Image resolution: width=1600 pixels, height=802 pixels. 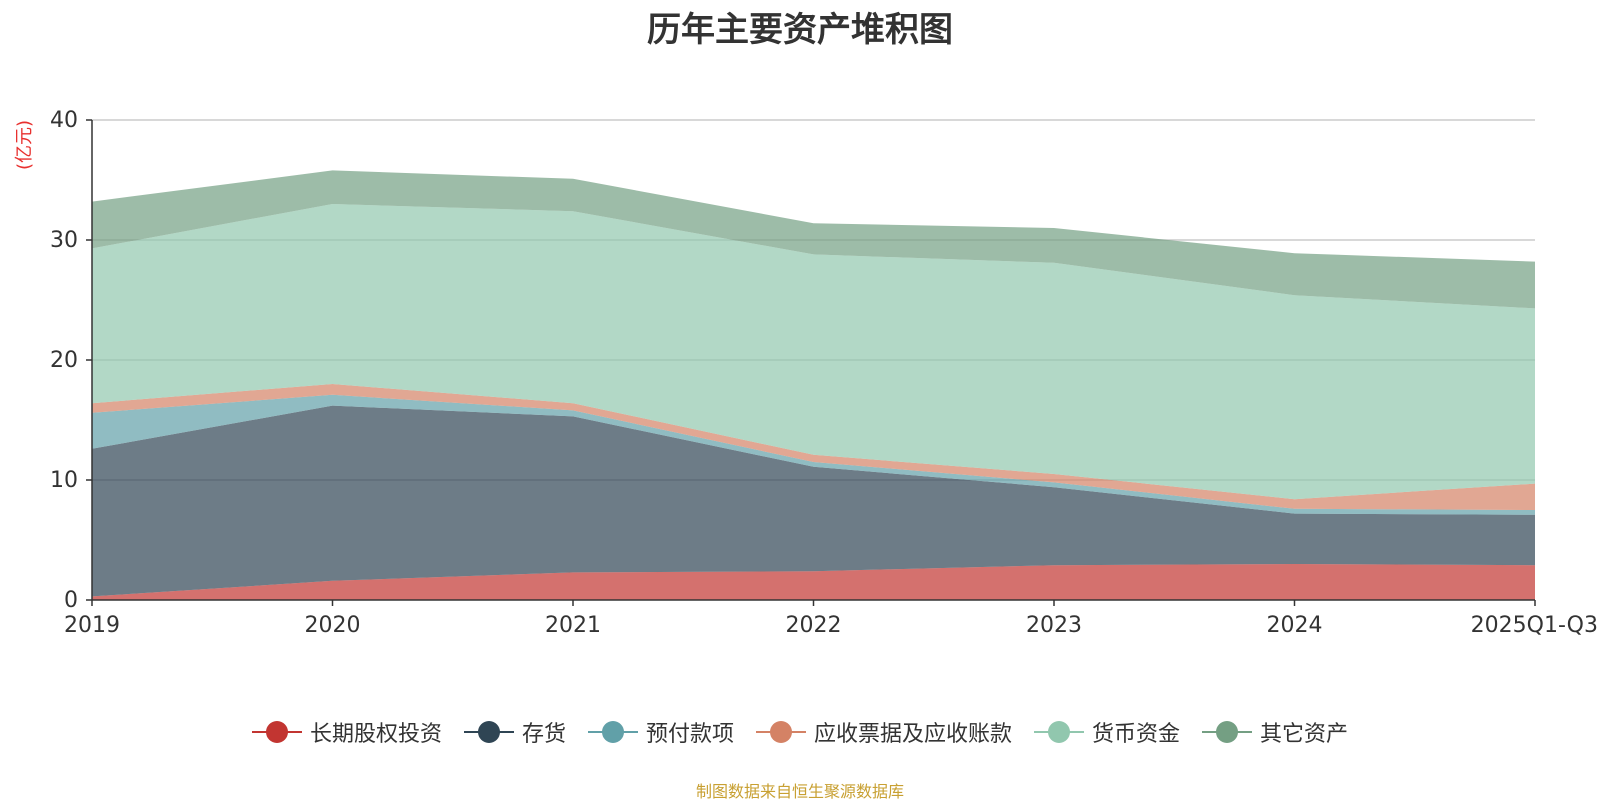 What do you see at coordinates (814, 625) in the screenshot?
I see `x-tick-label: 2022` at bounding box center [814, 625].